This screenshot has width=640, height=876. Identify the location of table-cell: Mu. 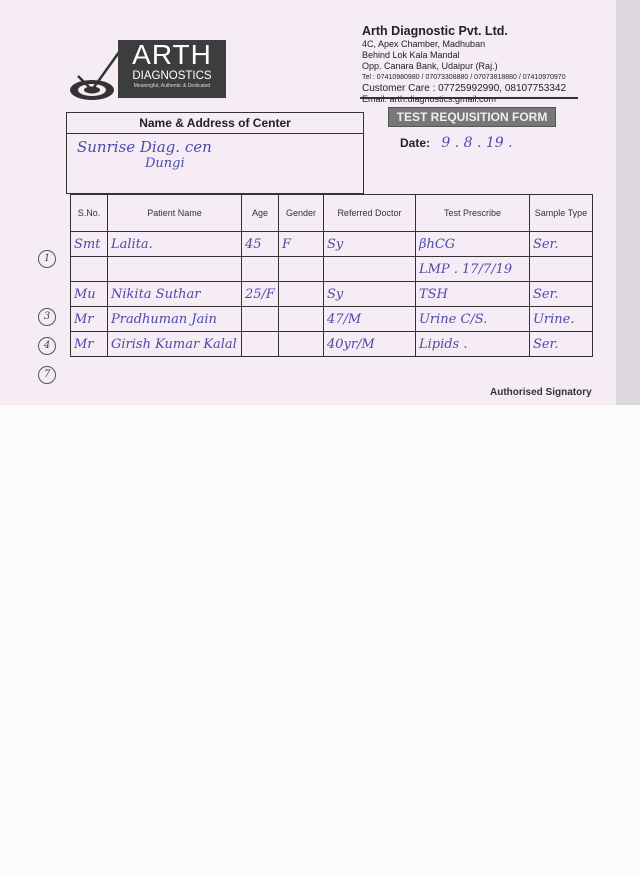
(89, 294).